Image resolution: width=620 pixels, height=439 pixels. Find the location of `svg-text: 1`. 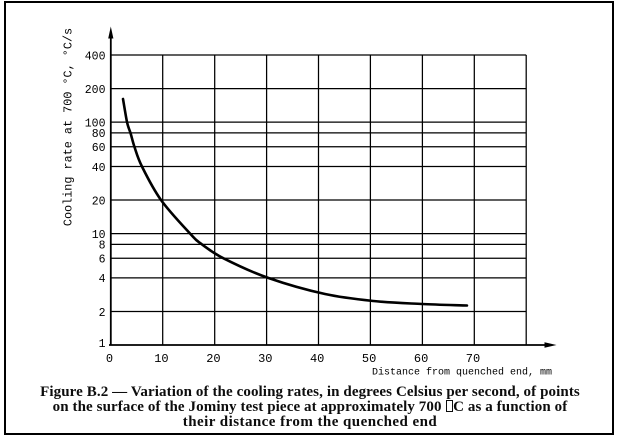

svg-text: 1 is located at coordinates (102, 344).